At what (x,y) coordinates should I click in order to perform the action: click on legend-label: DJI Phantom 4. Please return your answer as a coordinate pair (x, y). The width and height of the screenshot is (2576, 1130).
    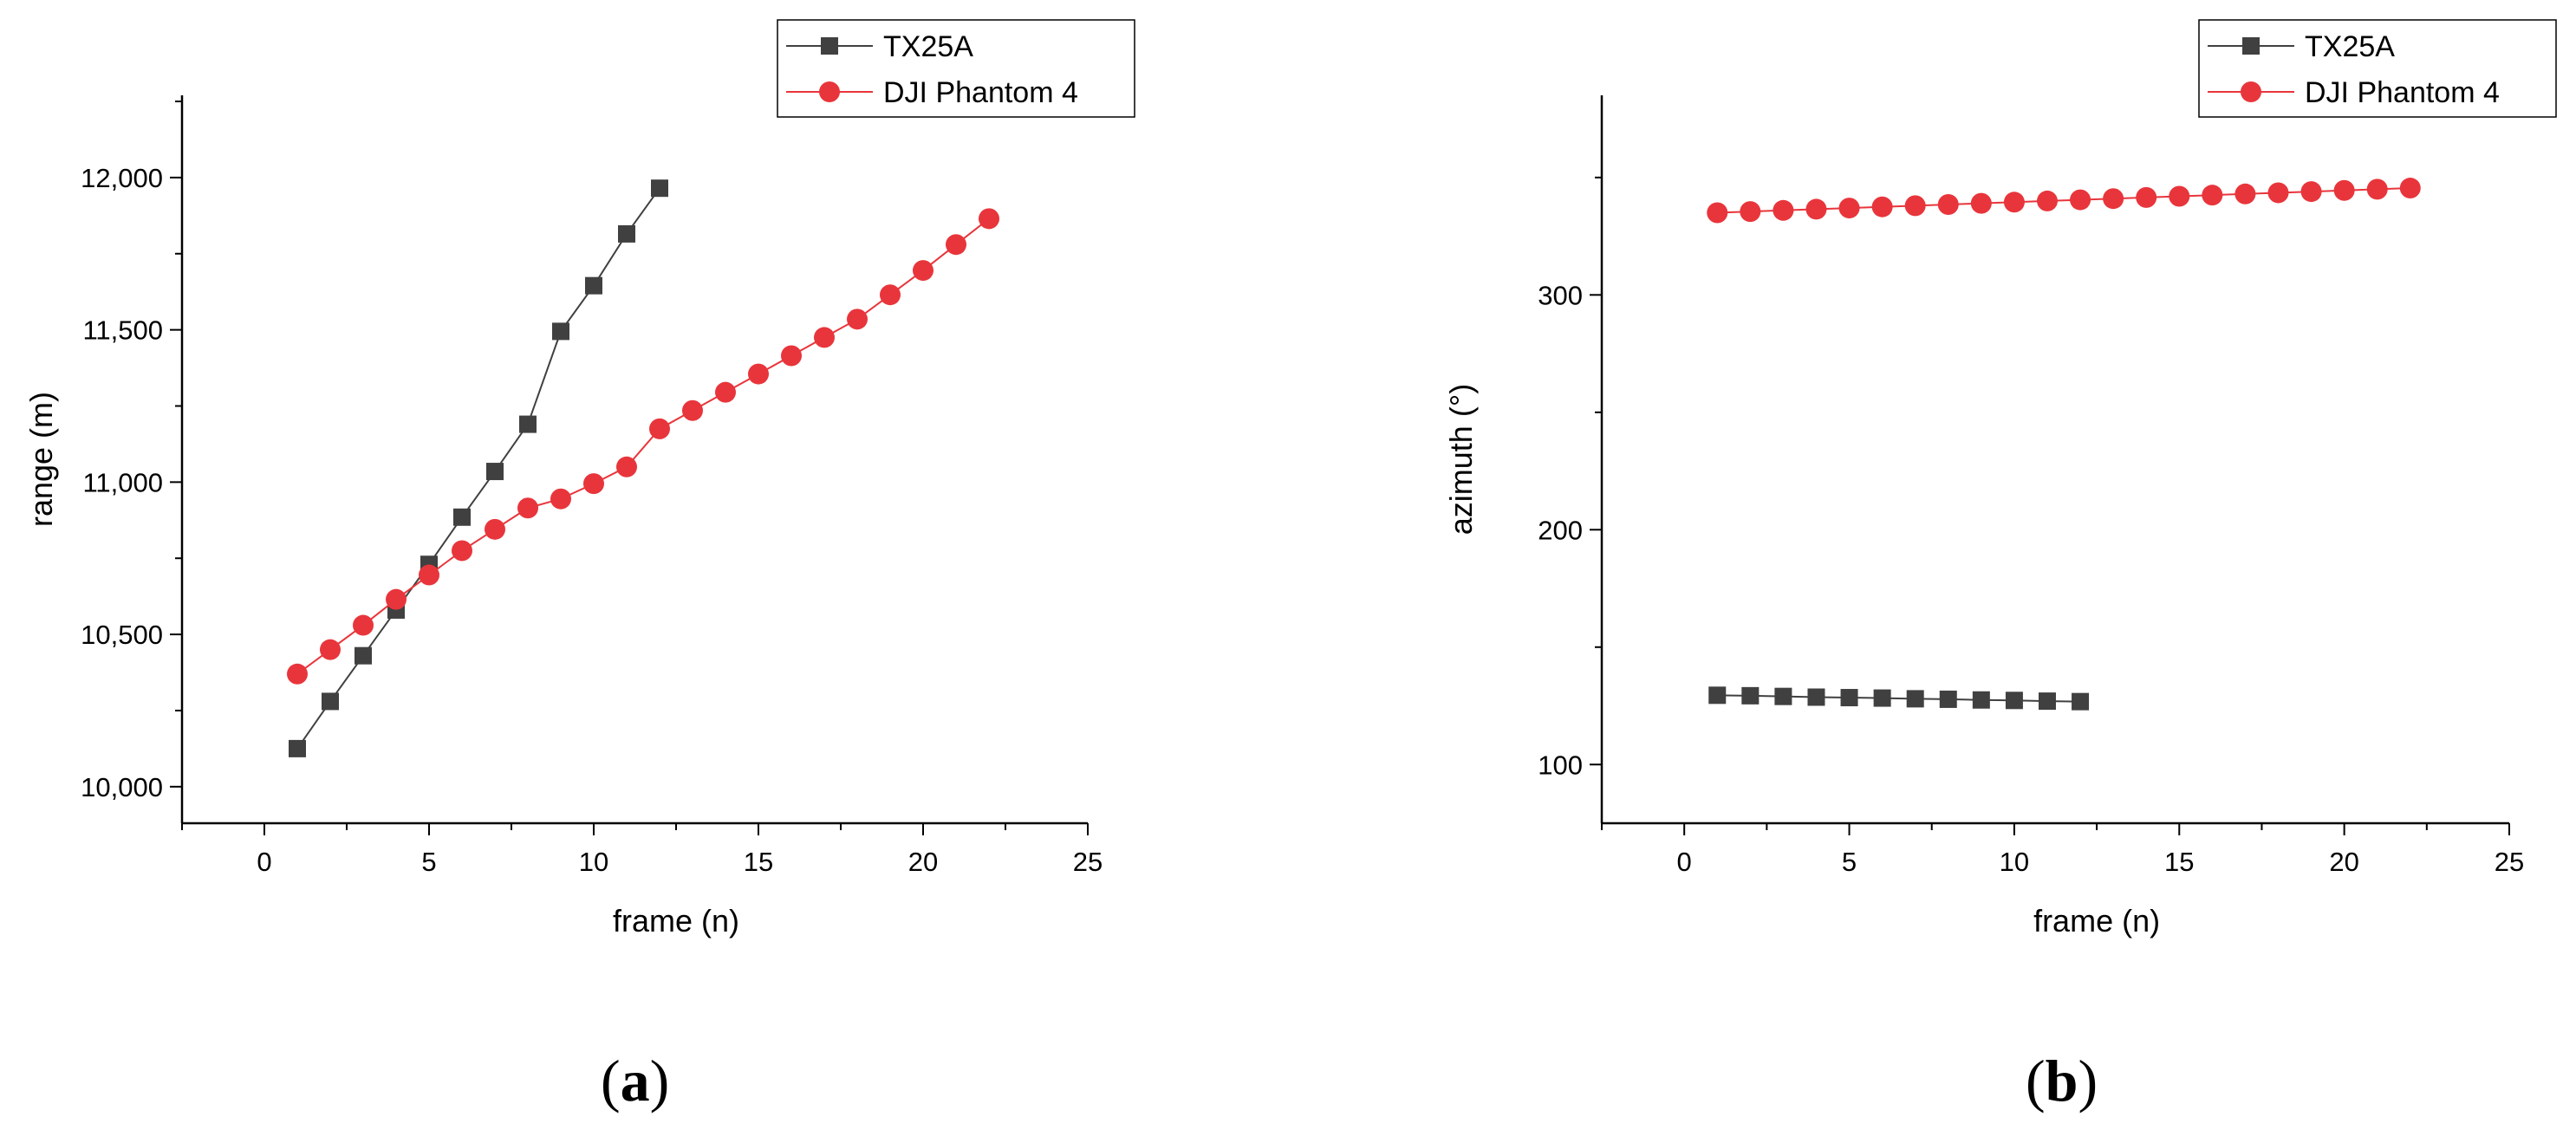
    Looking at the image, I should click on (2402, 92).